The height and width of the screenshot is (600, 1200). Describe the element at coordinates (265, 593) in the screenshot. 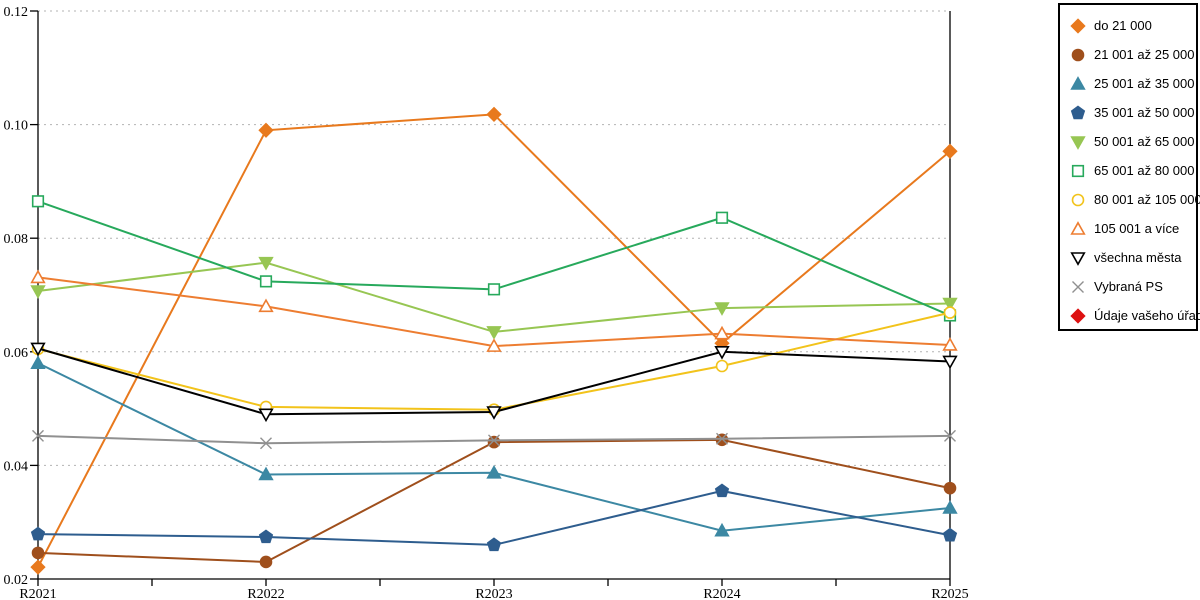

I see `x-axis-tick-label: R2022` at that location.